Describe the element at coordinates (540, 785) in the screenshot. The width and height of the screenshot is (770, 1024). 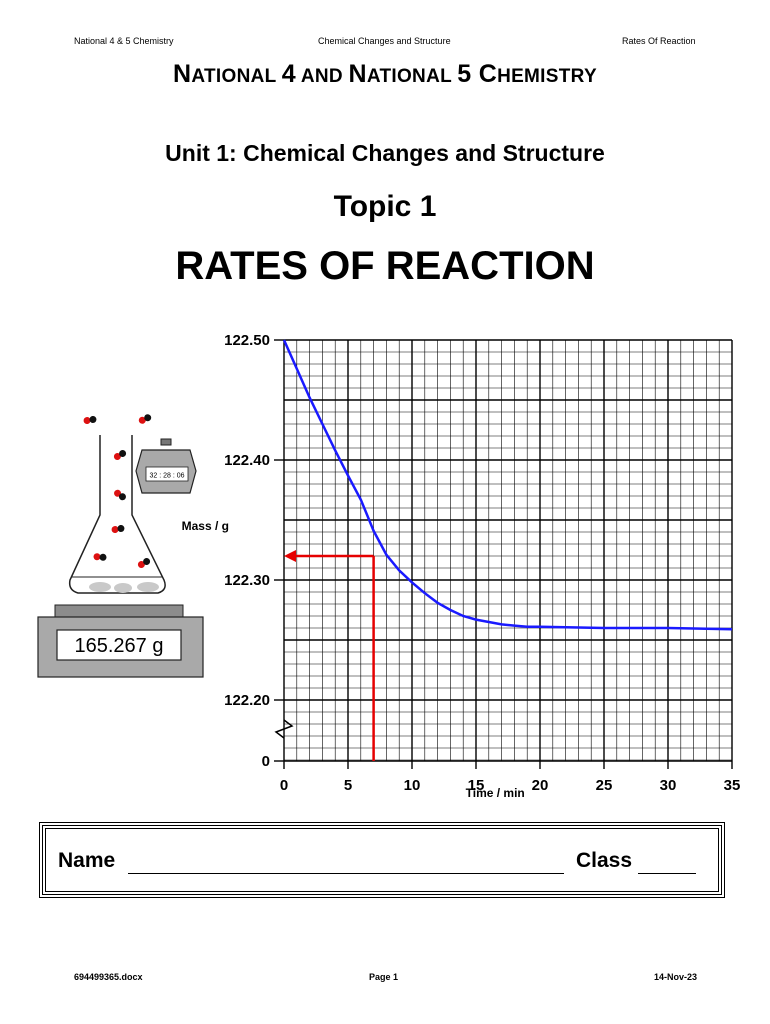
I see `x-tick-label: 20` at that location.